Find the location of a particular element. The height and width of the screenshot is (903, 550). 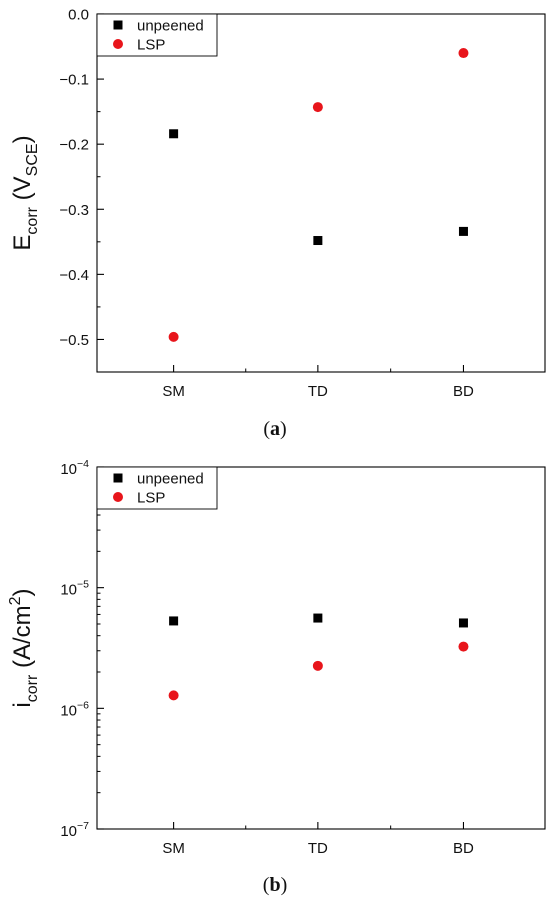

caption-a-letter: a is located at coordinates (275, 429).